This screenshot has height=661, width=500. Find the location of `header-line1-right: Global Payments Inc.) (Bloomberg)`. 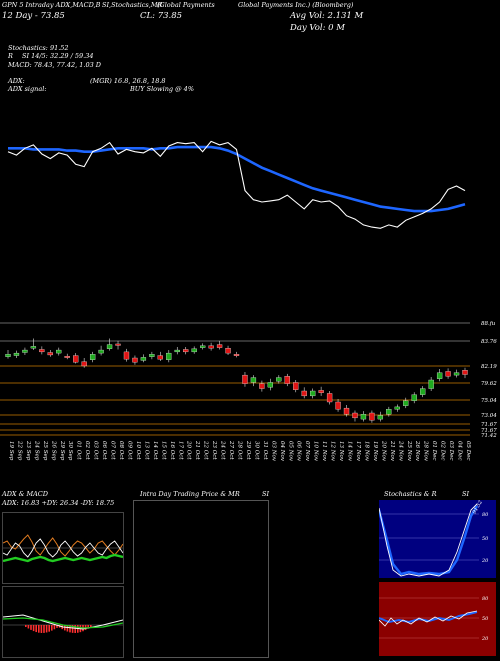

header-line1-right: Global Payments Inc.) (Bloomberg) is located at coordinates (296, 5).